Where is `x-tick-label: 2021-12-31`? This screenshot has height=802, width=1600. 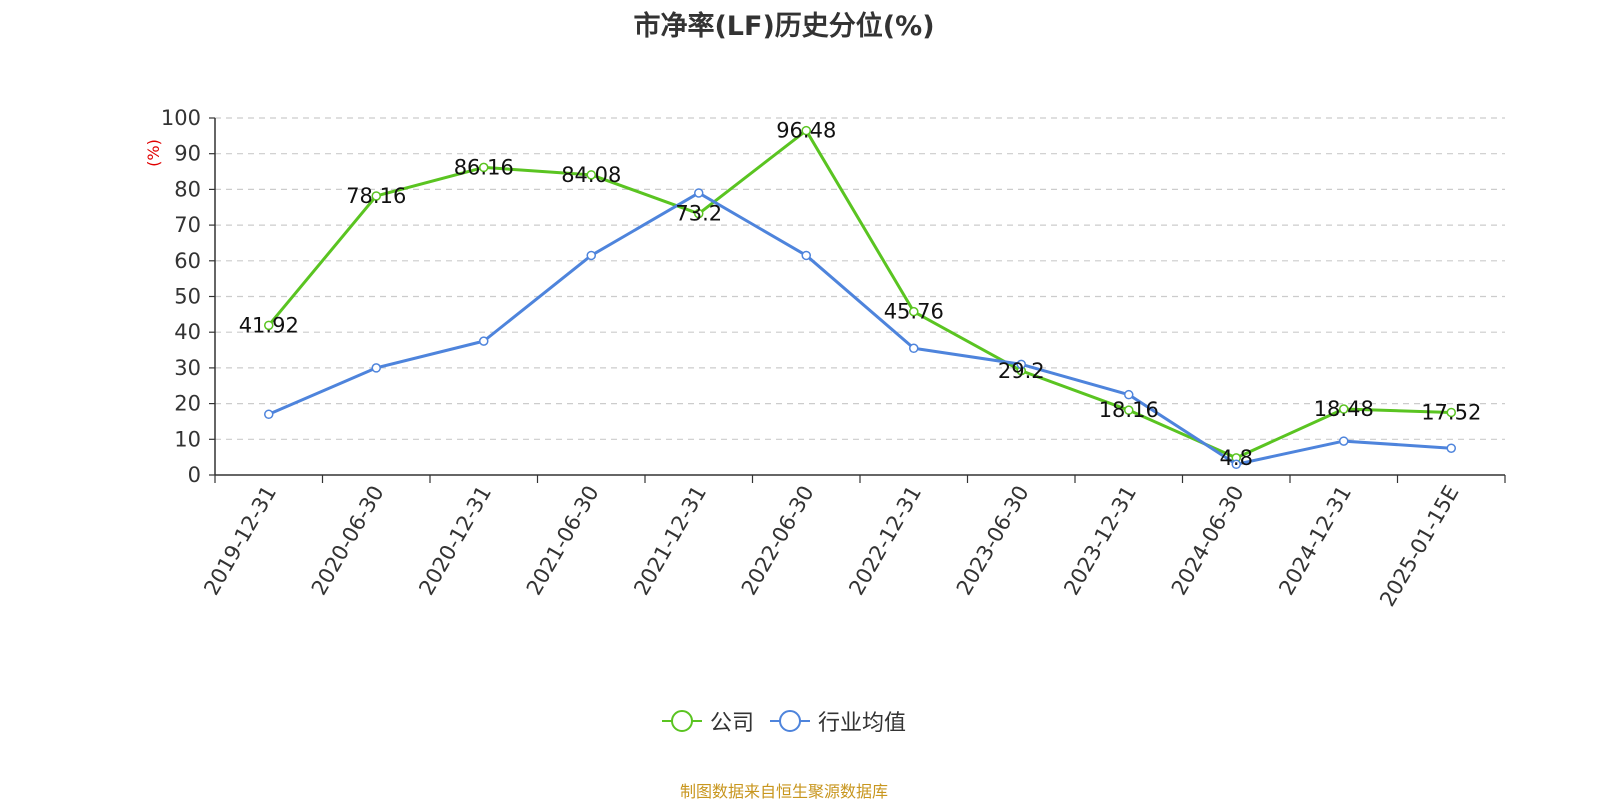 x-tick-label: 2021-12-31 is located at coordinates (670, 541).